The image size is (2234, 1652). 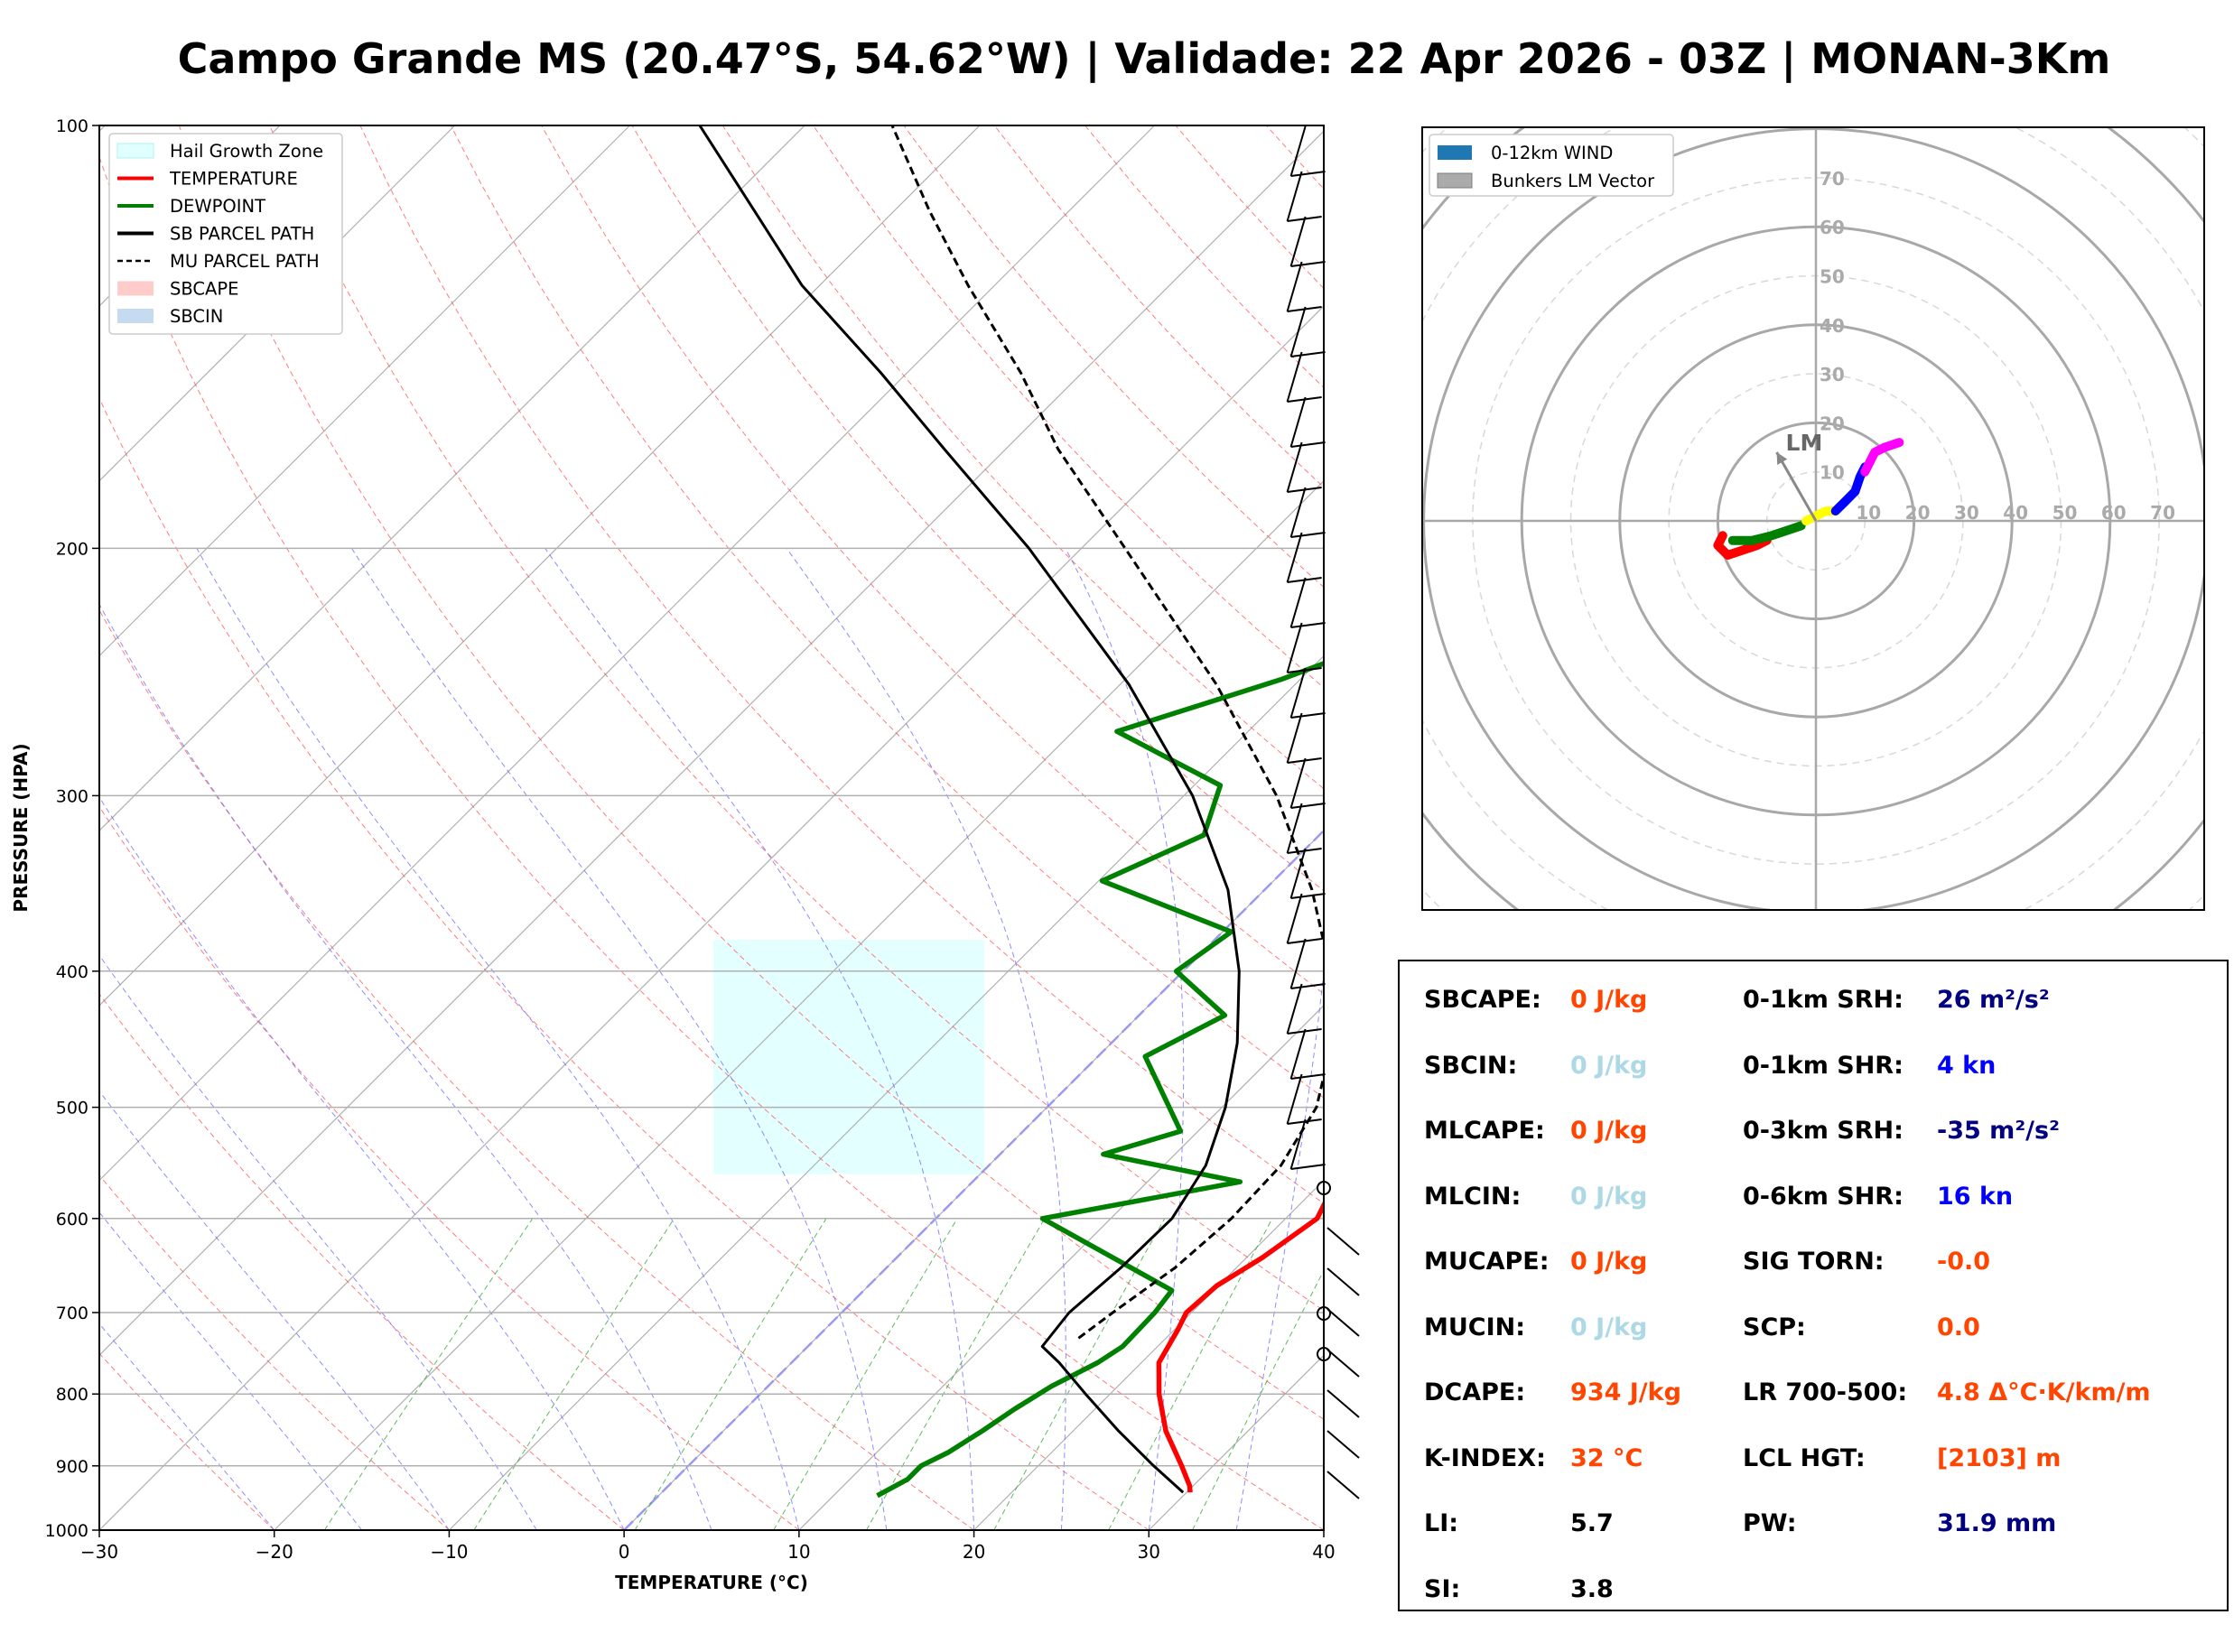 I want to click on param-label: MLCIN:, so click(x=1473, y=1196).